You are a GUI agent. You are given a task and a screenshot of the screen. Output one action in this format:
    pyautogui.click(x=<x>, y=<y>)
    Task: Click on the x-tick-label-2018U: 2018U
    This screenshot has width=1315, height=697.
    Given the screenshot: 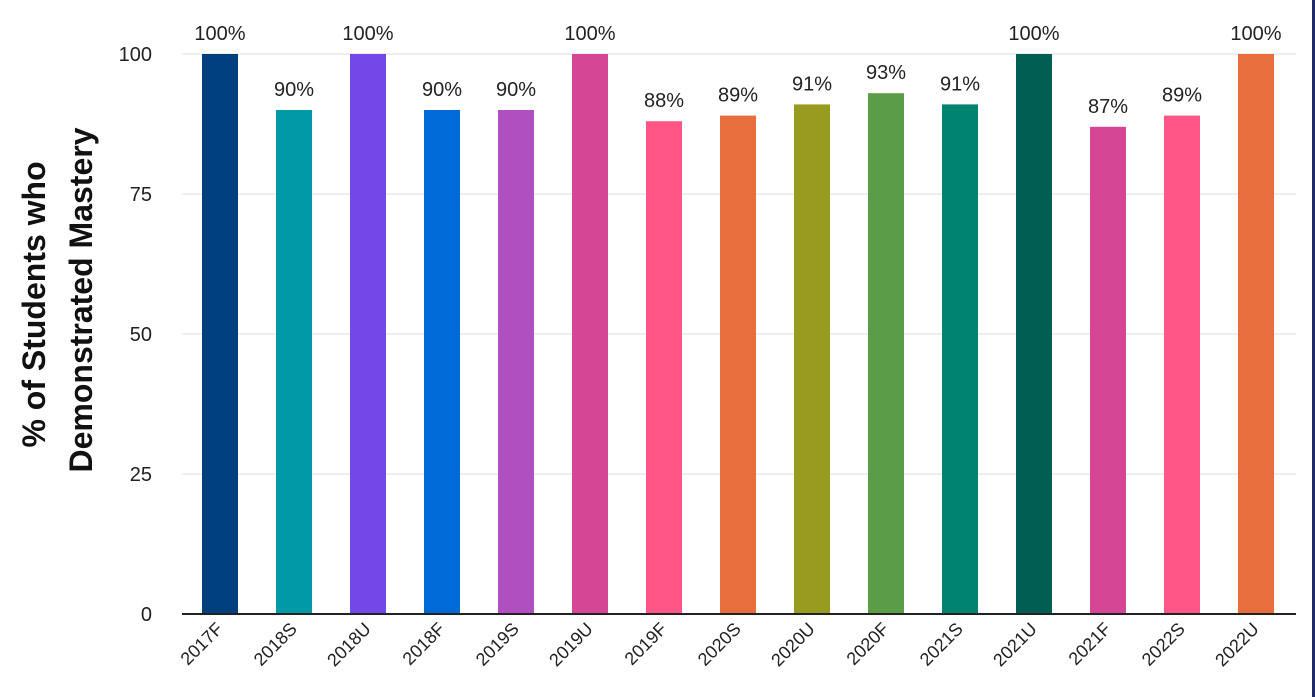 What is the action you would take?
    pyautogui.click(x=349, y=645)
    